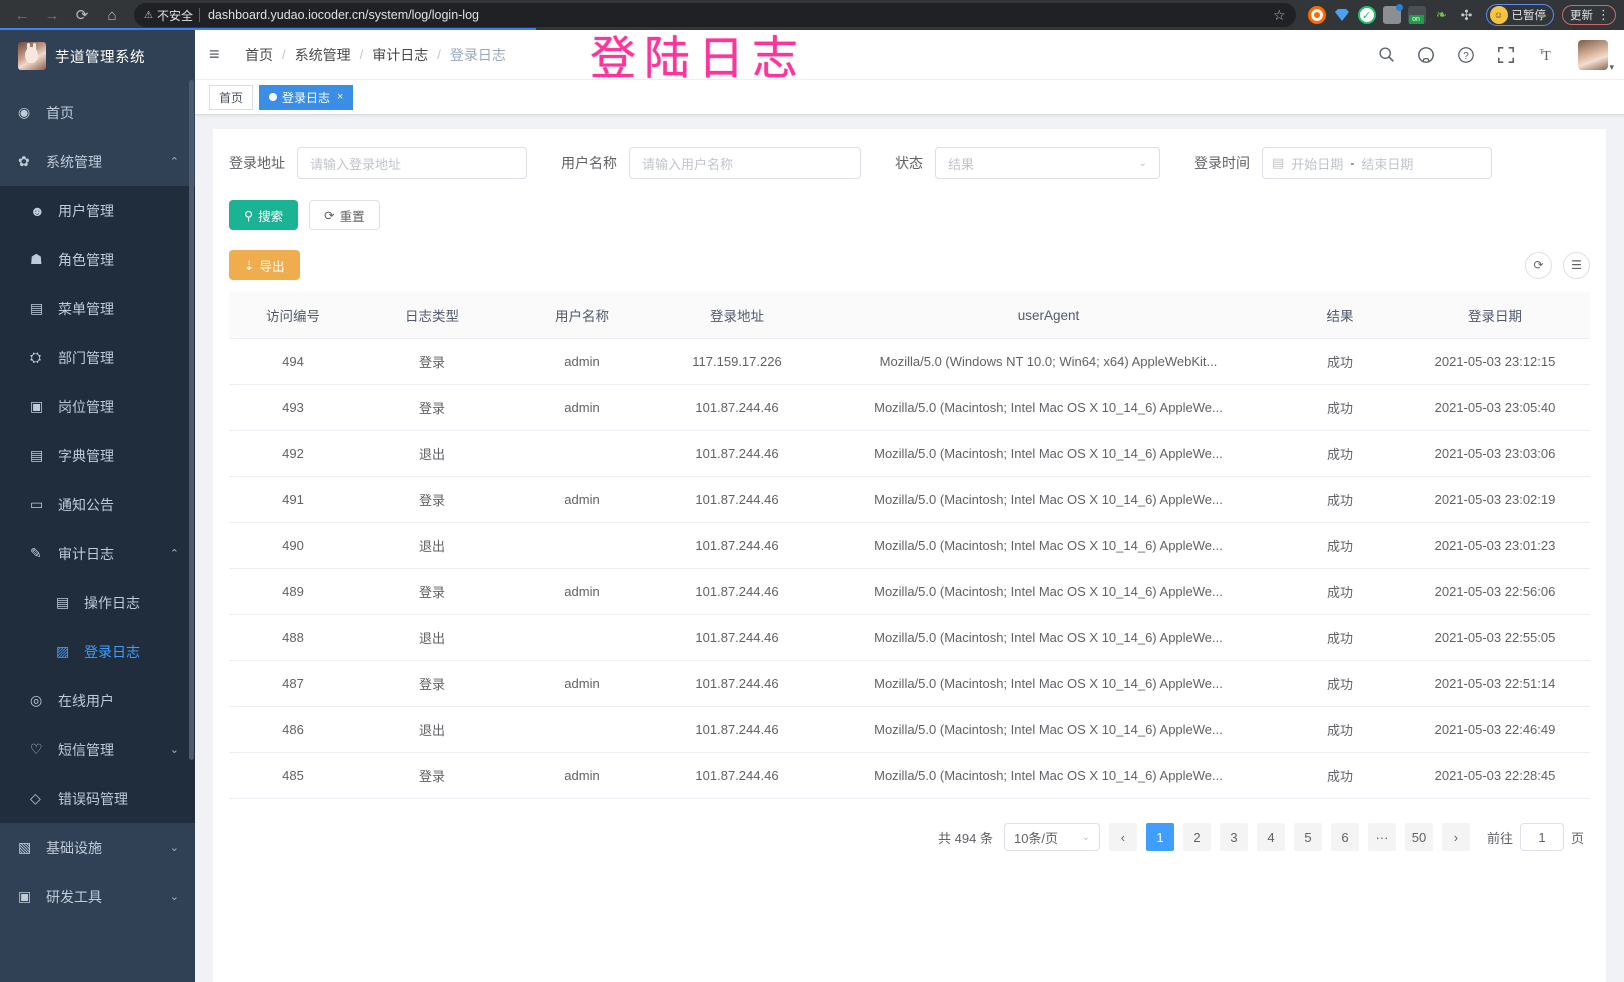 The width and height of the screenshot is (1624, 982). What do you see at coordinates (97, 406) in the screenshot?
I see `sidebar-item-6: ▣ 岗位管理` at bounding box center [97, 406].